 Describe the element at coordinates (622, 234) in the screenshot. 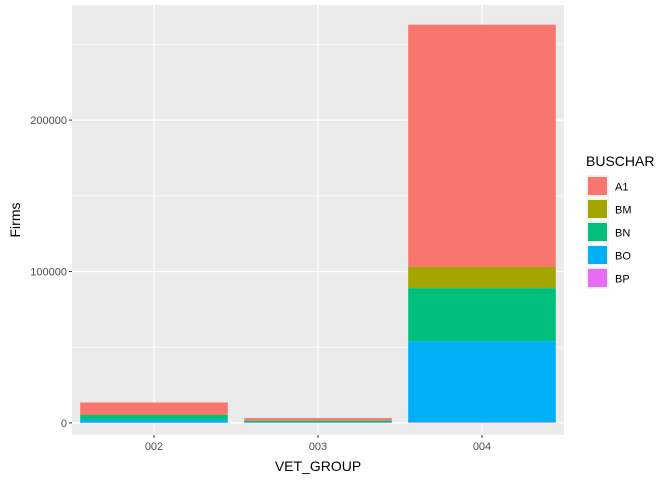

I see `legend-label-bn: BN` at that location.